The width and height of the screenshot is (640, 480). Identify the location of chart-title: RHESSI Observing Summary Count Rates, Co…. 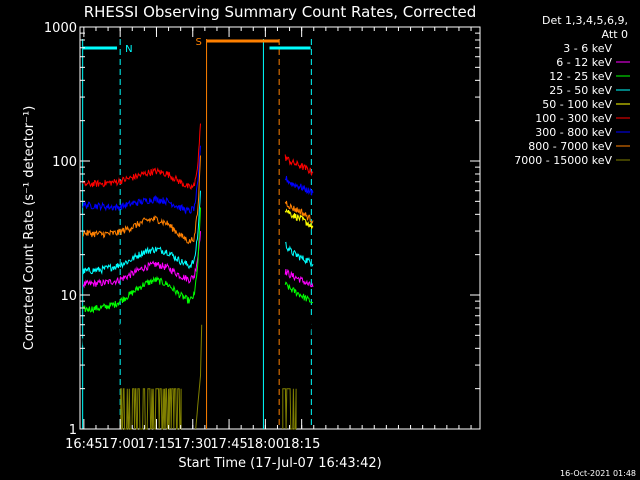
(280, 12).